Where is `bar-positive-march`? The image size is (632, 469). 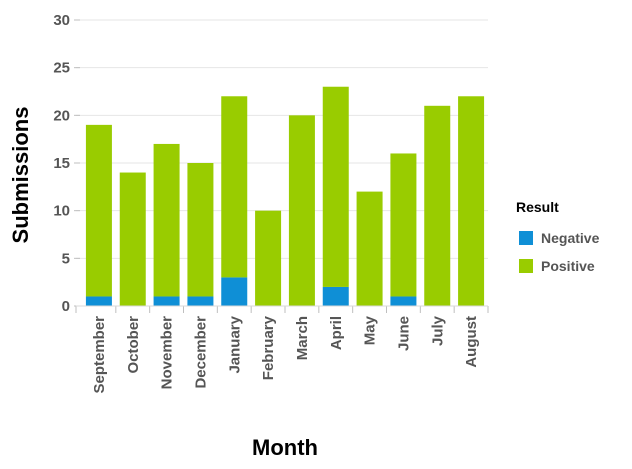
bar-positive-march is located at coordinates (301, 210).